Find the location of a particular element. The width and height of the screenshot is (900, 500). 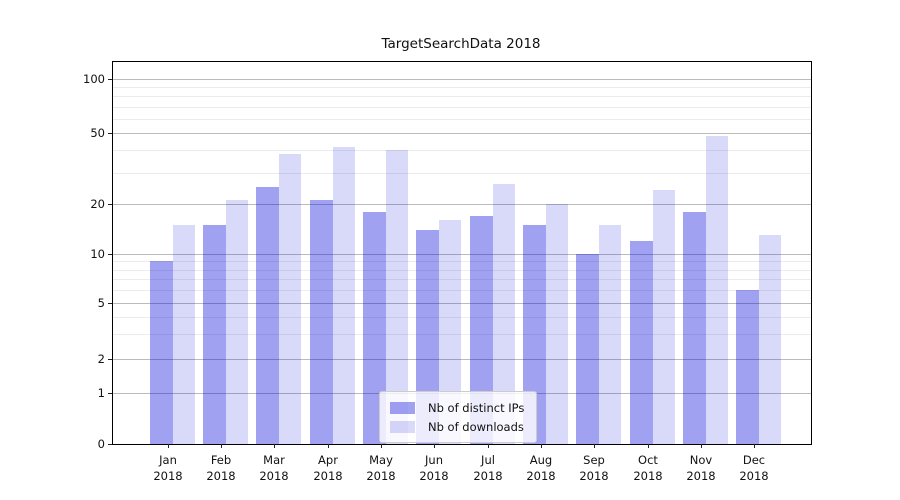

x-tick-label: Mar 2018 is located at coordinates (274, 468).